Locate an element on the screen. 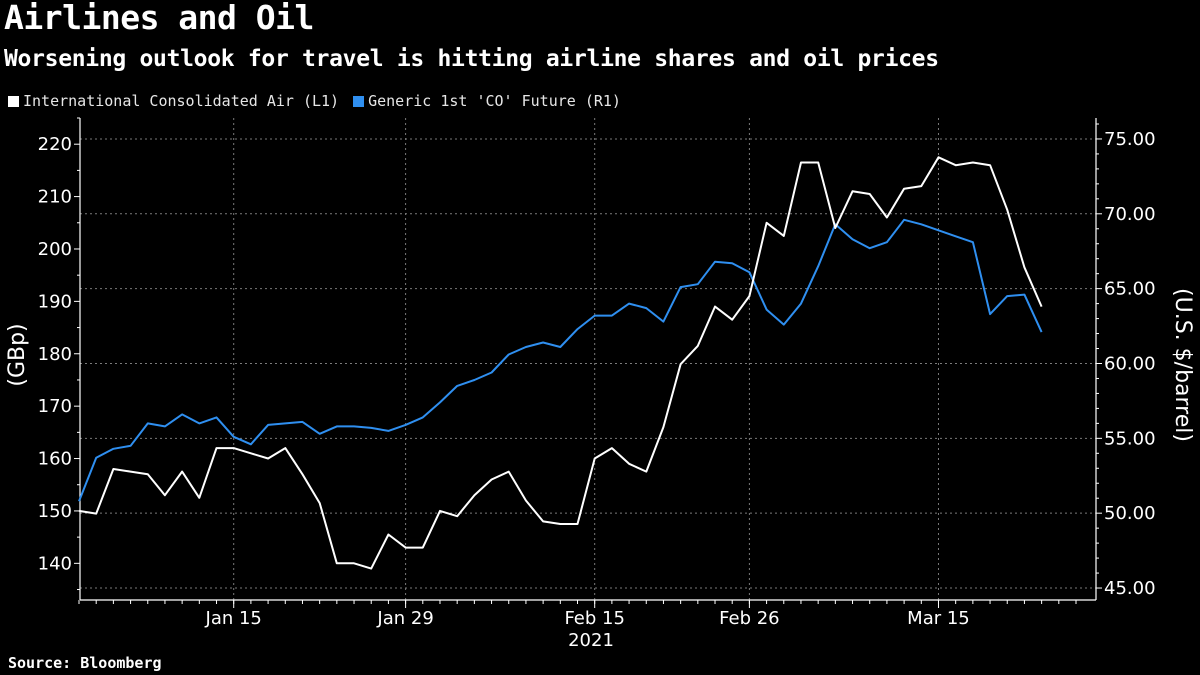 This screenshot has width=1200, height=675. y-right-tick-label: 50.00 is located at coordinates (1130, 513).